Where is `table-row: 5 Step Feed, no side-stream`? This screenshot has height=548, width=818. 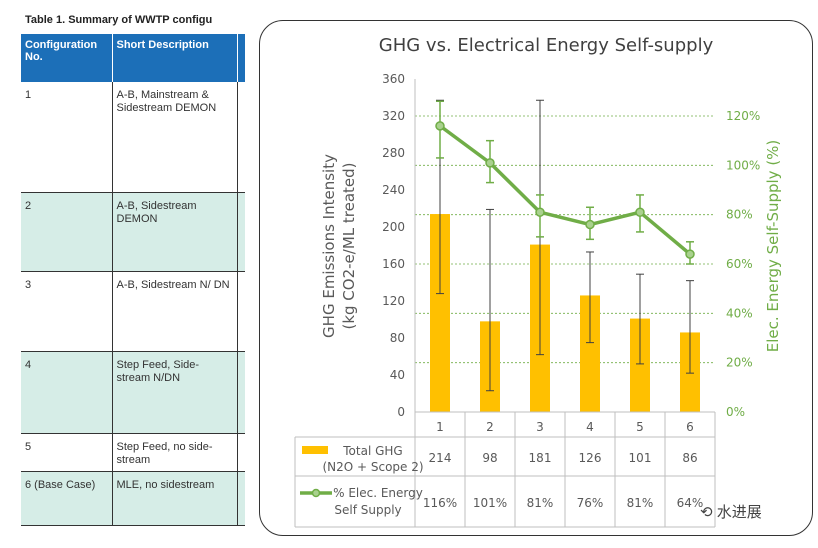 table-row: 5 Step Feed, no side-stream is located at coordinates (133, 452).